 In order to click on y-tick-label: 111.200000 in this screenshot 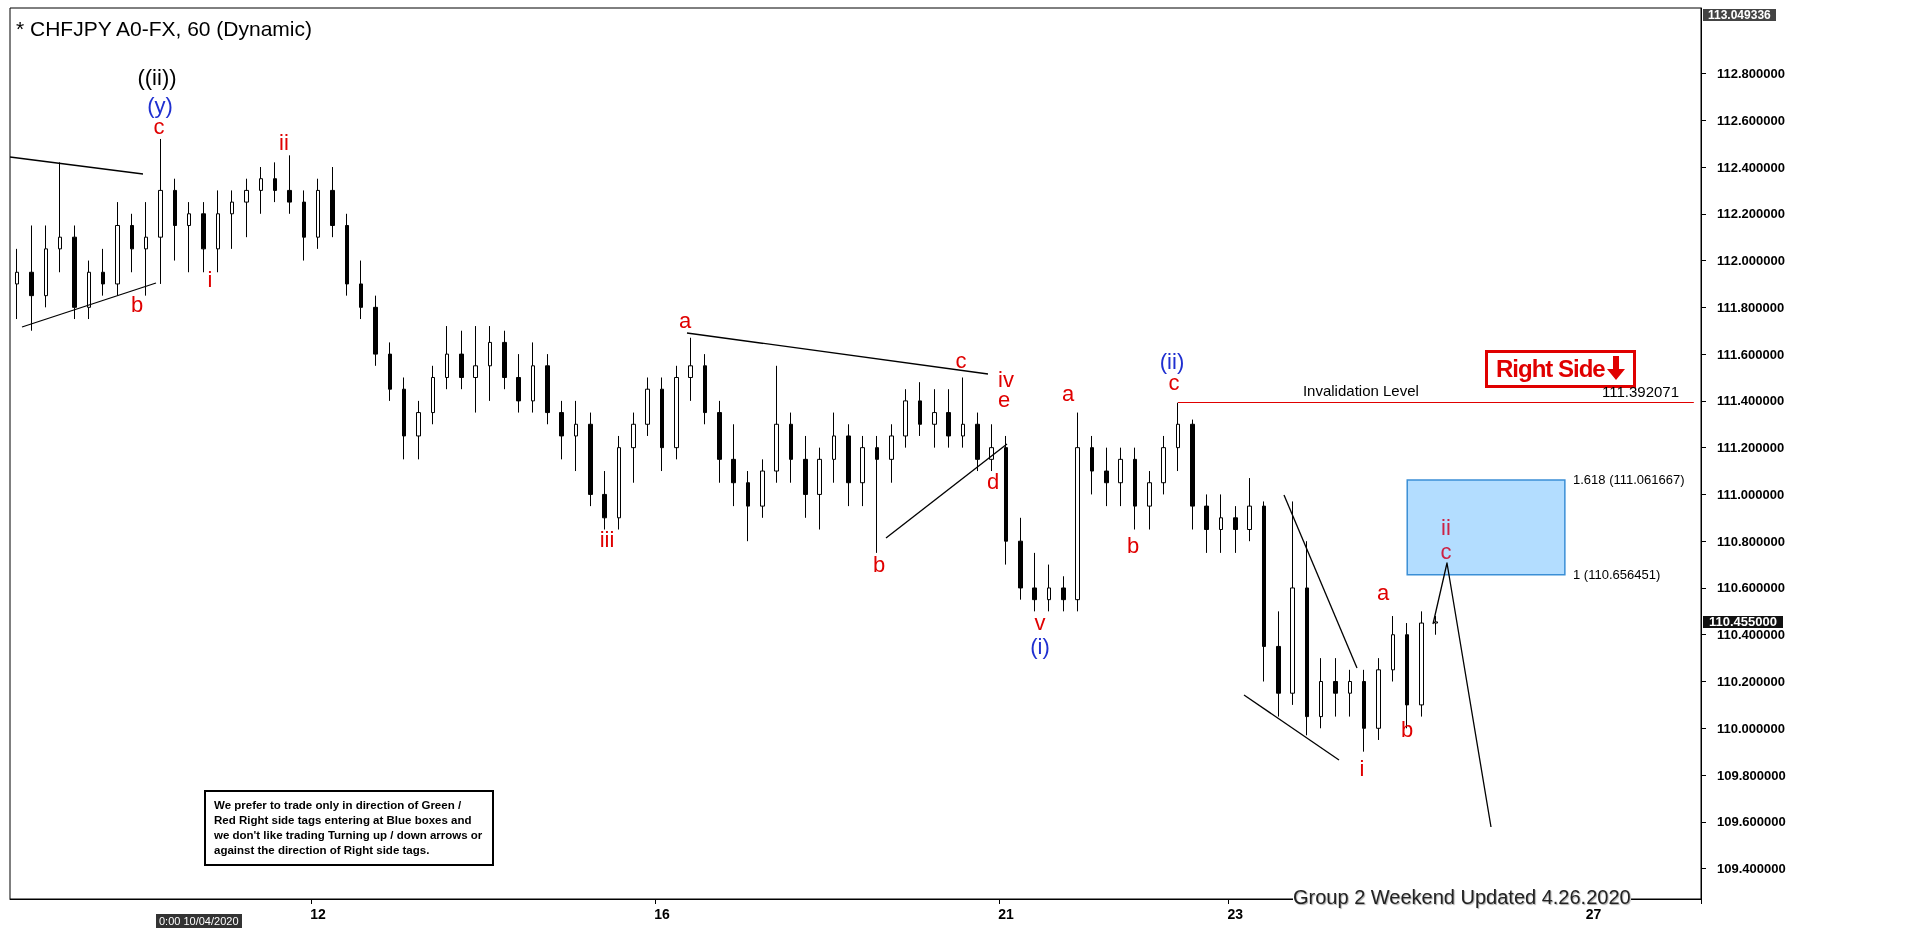, I will do `click(1751, 448)`.